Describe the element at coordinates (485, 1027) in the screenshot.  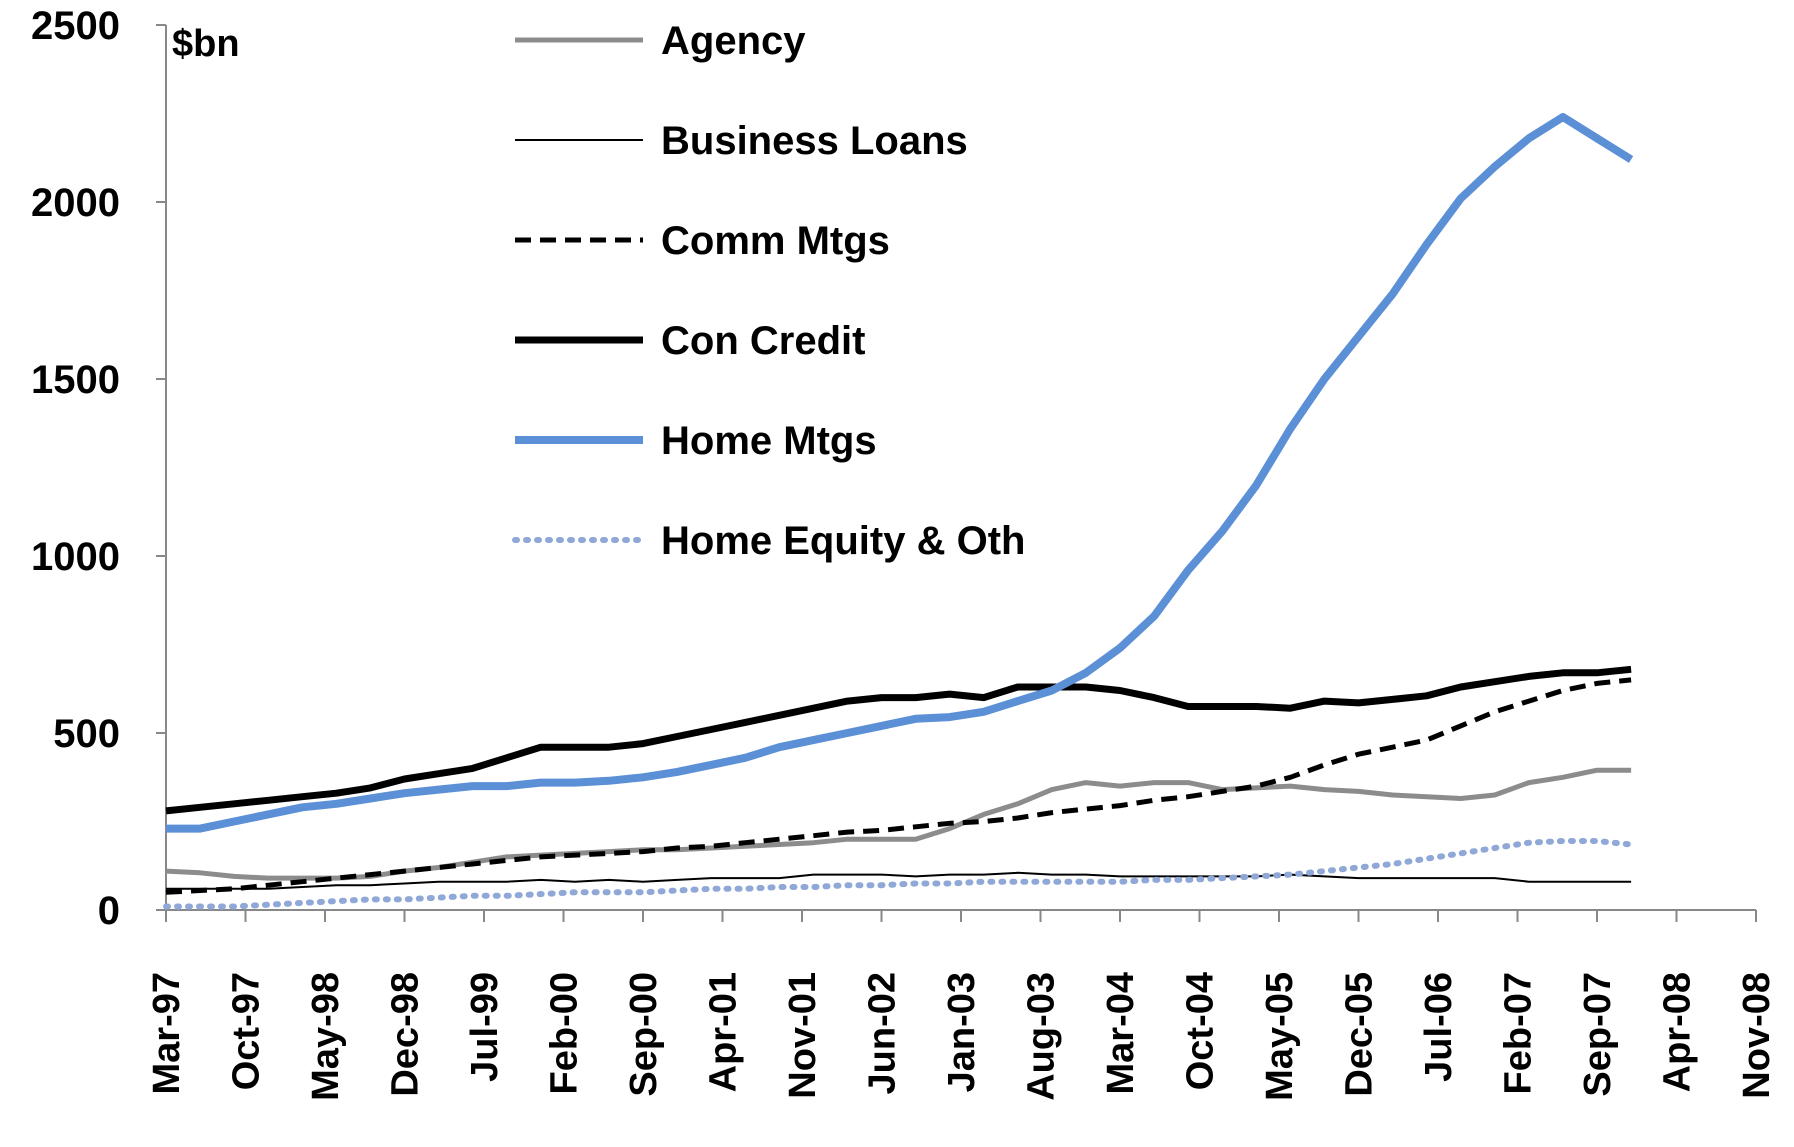
I see `x-tick-label: Jul-99` at that location.